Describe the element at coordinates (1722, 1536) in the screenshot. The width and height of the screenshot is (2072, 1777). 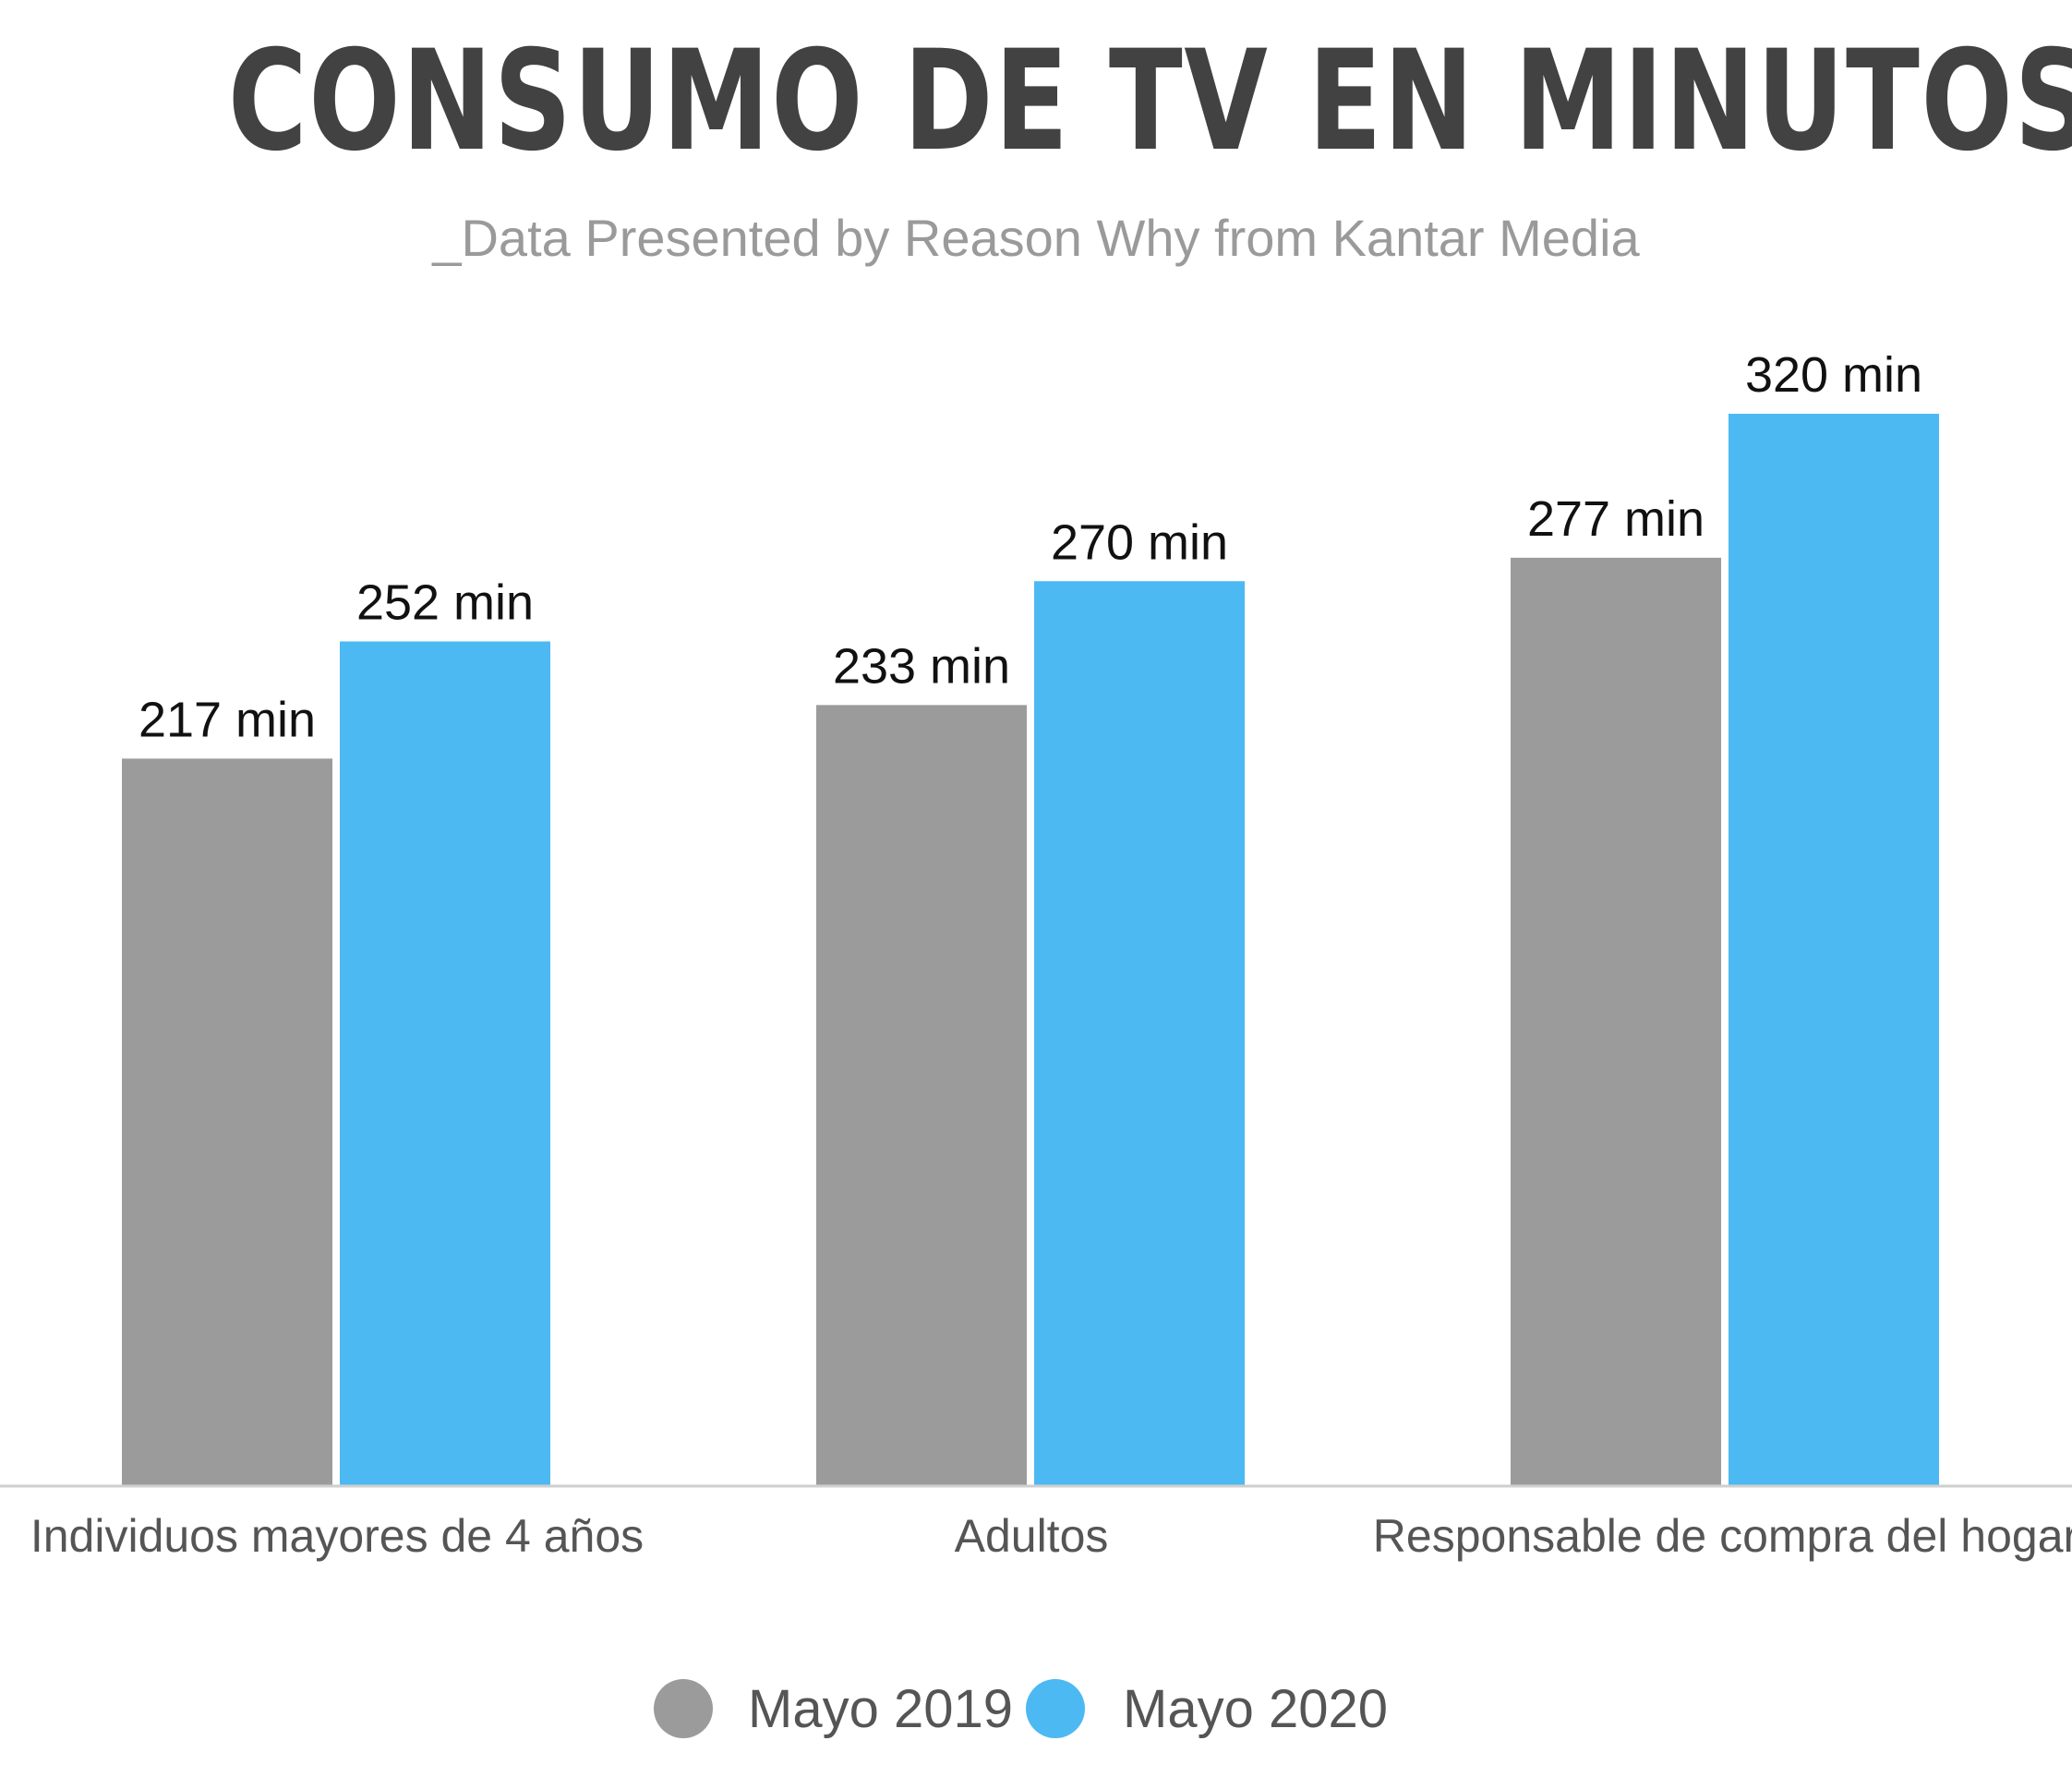
I see `x-tick-label: Responsable de compra del hogar` at that location.